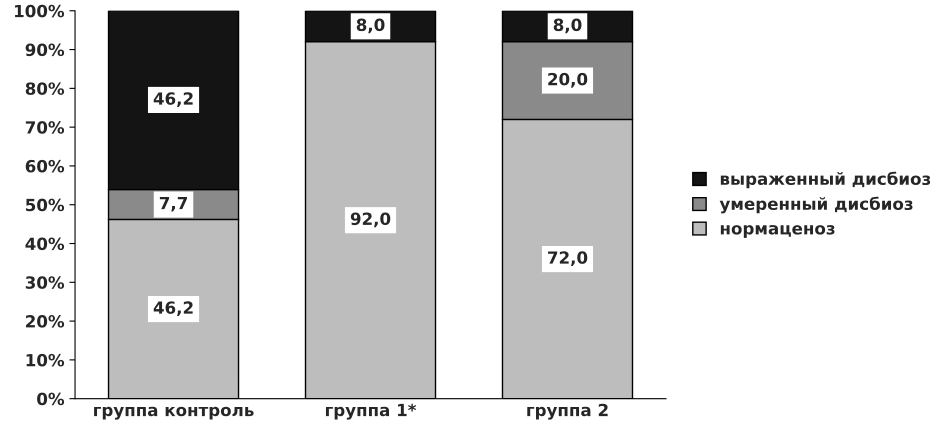 This screenshot has width=938, height=431. What do you see at coordinates (39, 11) in the screenshot?
I see `y-tick-label: 100%` at bounding box center [39, 11].